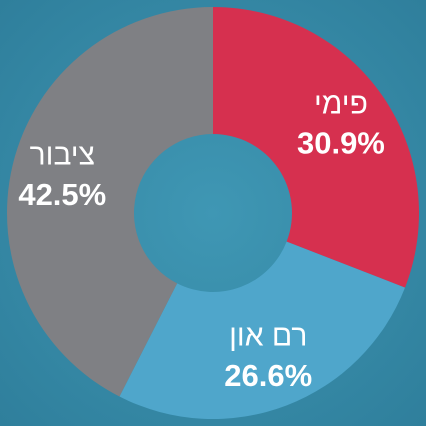 This screenshot has height=426, width=426. Describe the element at coordinates (341, 143) in the screenshot. I see `value-label: 30.9%` at that location.